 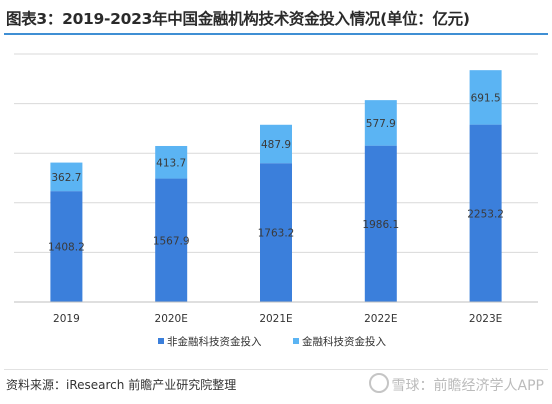 I want to click on data-label-financial: 577.9, so click(x=381, y=124).